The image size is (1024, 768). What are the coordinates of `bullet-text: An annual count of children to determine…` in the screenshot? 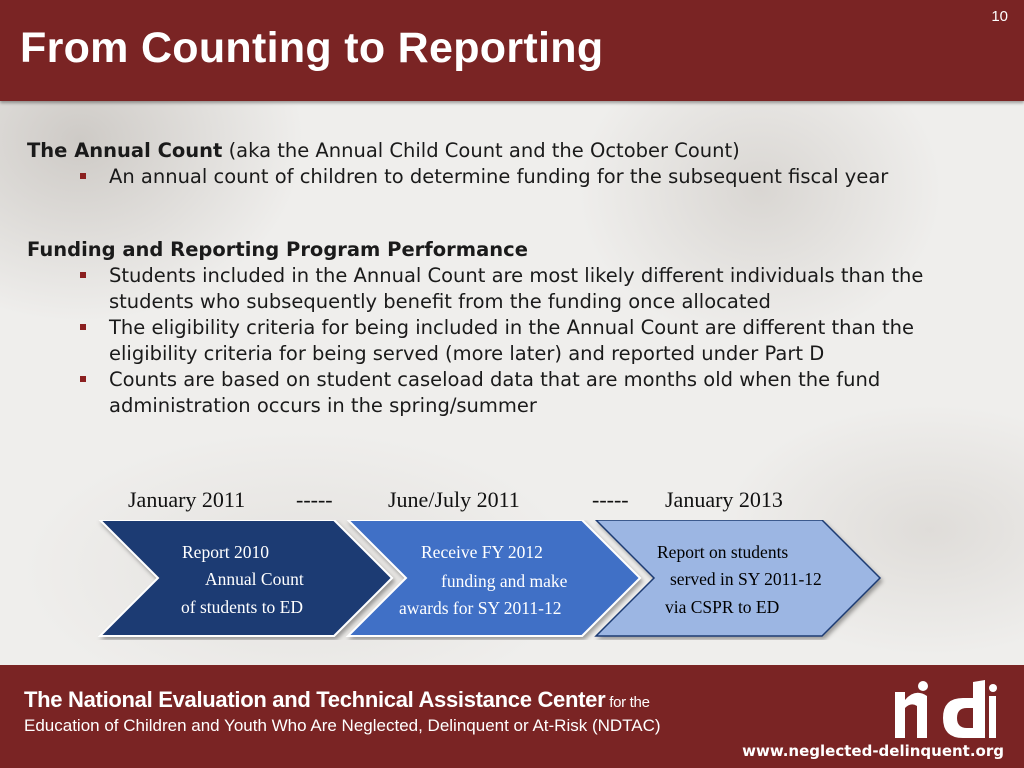 It's located at (499, 176).